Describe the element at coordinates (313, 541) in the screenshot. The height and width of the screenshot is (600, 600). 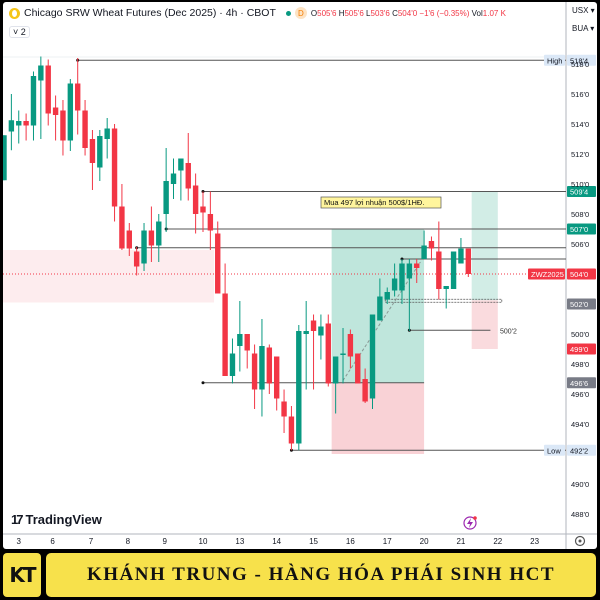
I see `time-tick-label: 15` at that location.